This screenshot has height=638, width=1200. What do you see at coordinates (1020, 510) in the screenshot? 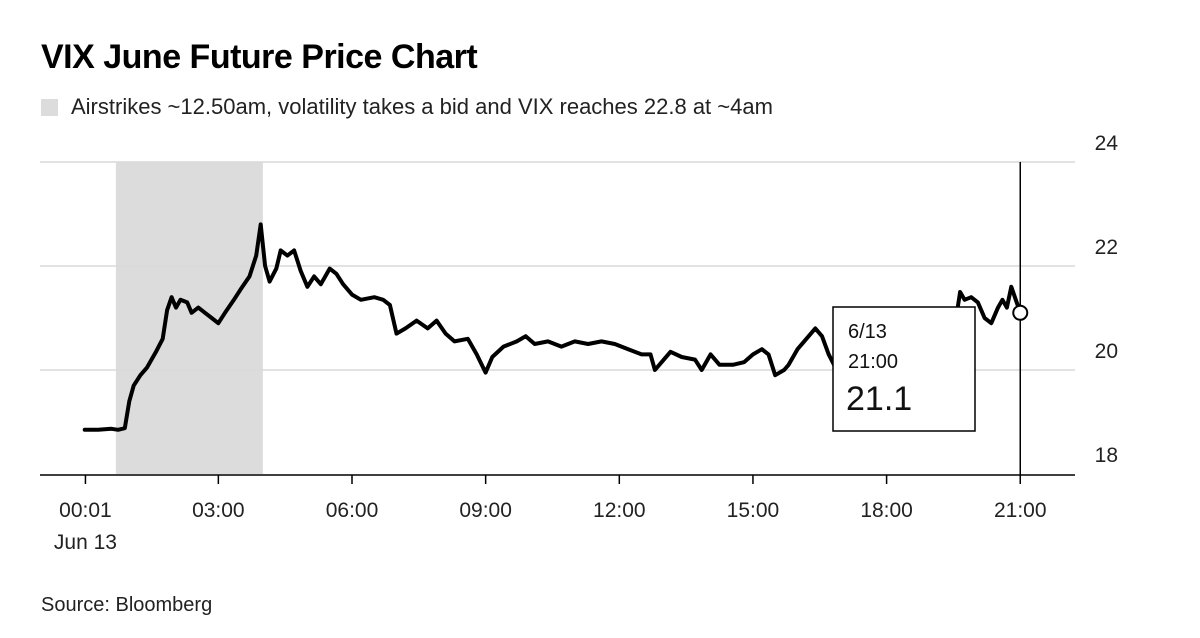
I see `x-tick-label: 21:00` at bounding box center [1020, 510].